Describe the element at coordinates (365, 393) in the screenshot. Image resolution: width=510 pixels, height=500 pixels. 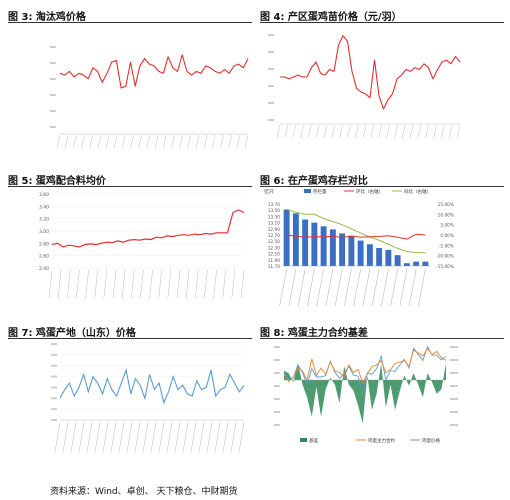
I see `basis-area` at that location.